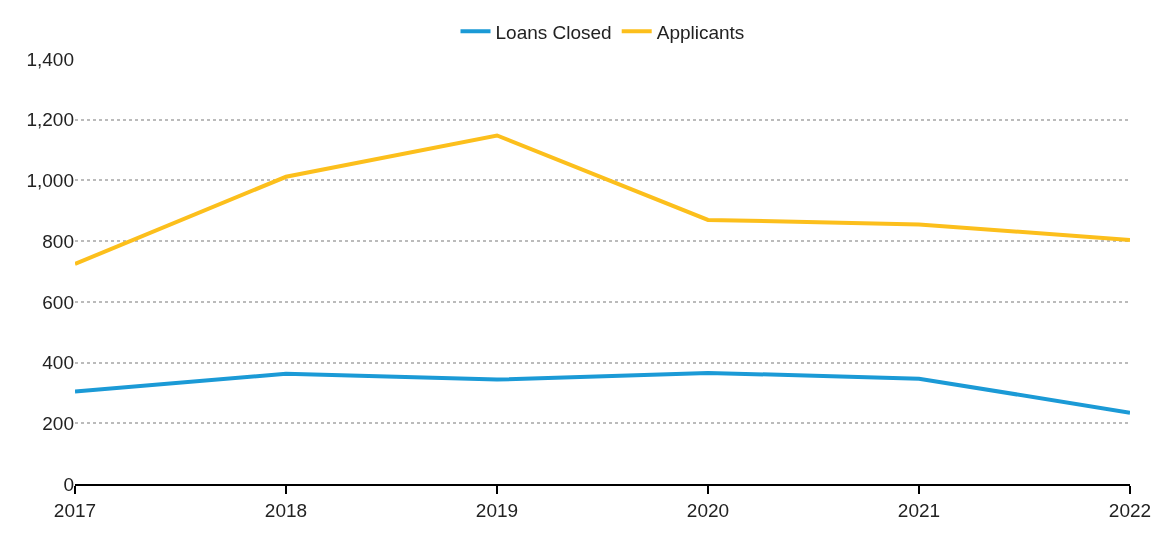 The image size is (1163, 533). What do you see at coordinates (68, 484) in the screenshot?
I see `y-tick-label: 0` at bounding box center [68, 484].